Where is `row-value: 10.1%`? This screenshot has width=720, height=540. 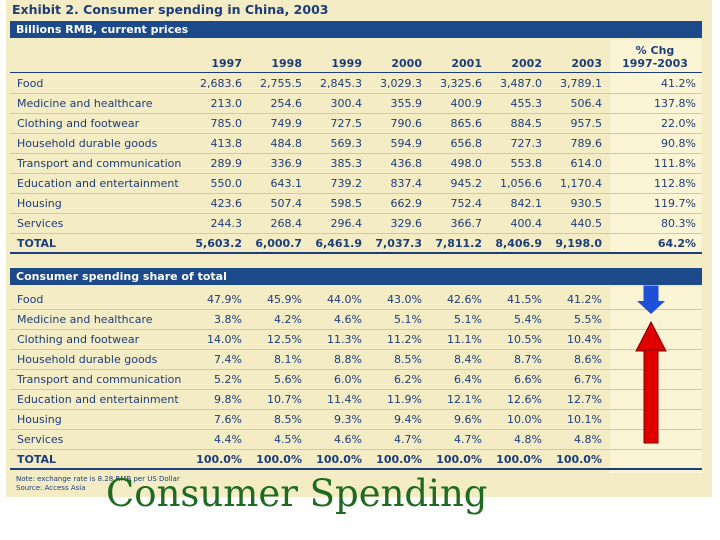 row-value: 10.1% is located at coordinates (584, 419).